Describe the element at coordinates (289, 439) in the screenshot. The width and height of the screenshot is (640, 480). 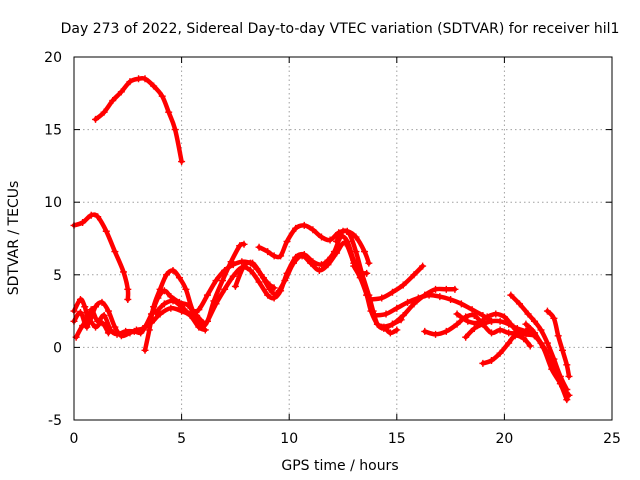
I see `x-tick-label: 10` at that location.